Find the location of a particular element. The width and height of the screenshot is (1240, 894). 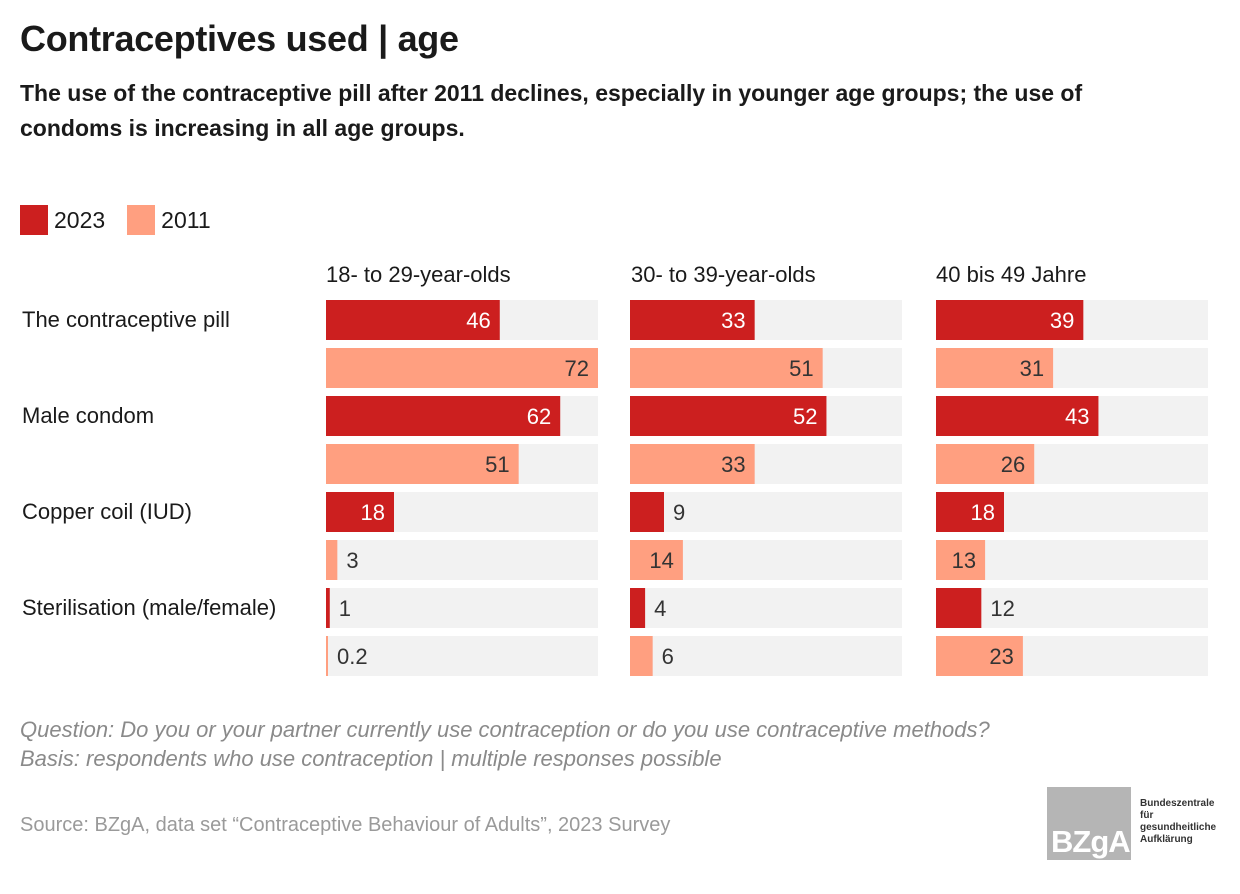

bar-2011-male-condom-panel3 is located at coordinates (985, 464).